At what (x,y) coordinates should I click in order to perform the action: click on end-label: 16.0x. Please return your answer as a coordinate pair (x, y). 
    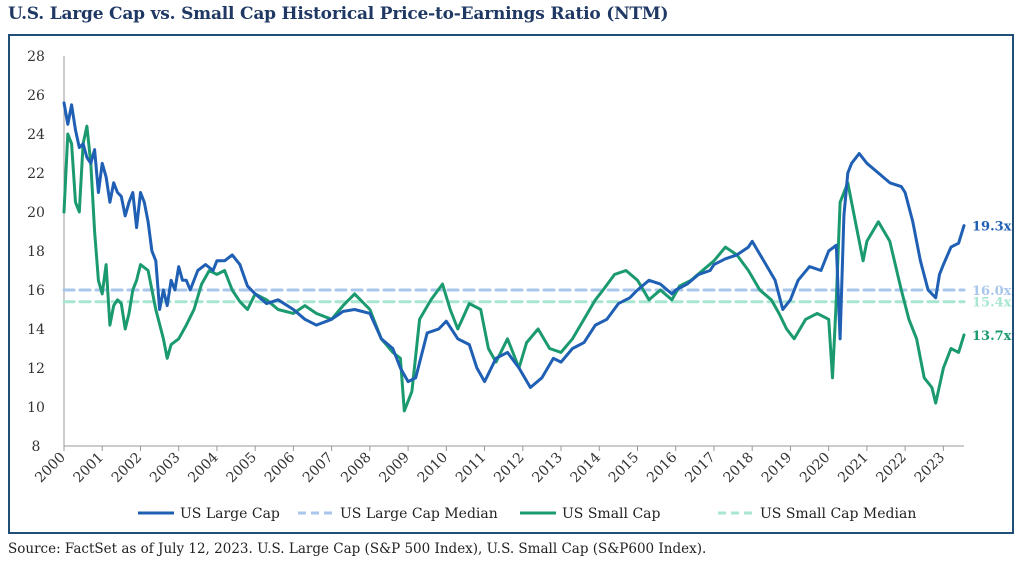
    Looking at the image, I should click on (992, 291).